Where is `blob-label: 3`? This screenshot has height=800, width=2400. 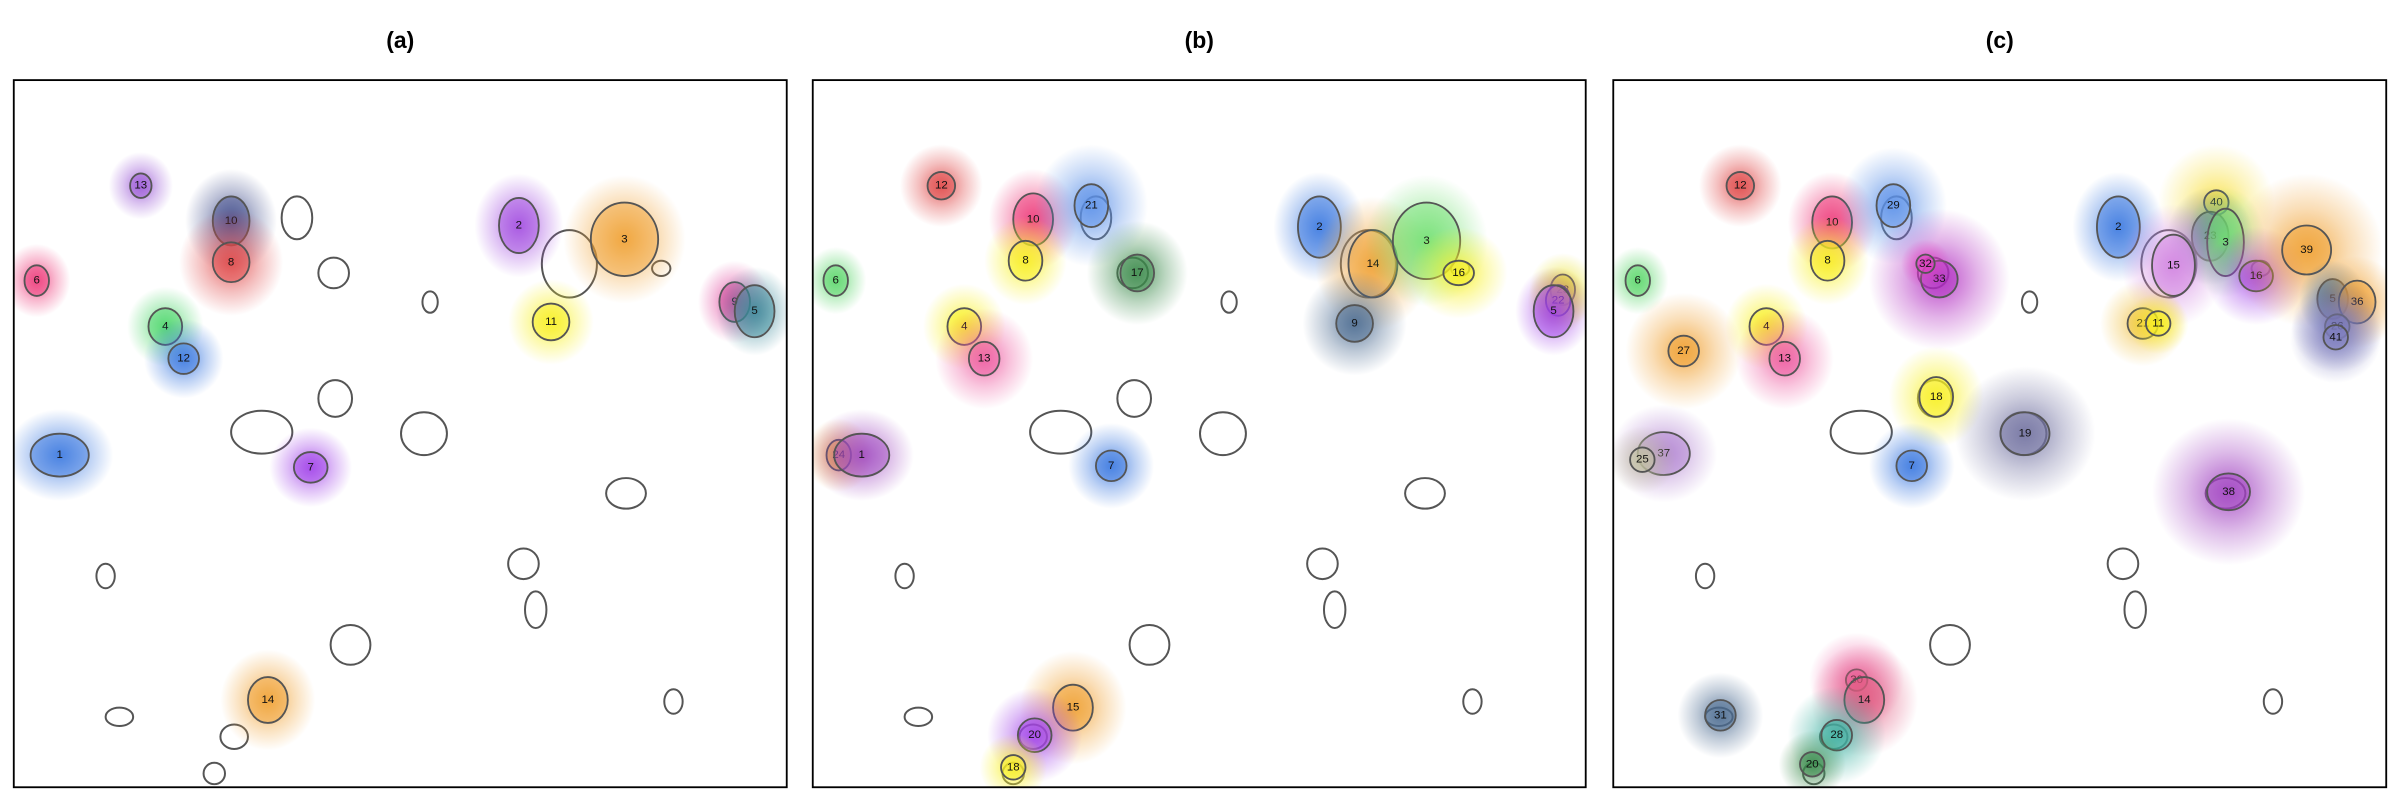 blob-label: 3 is located at coordinates (624, 239).